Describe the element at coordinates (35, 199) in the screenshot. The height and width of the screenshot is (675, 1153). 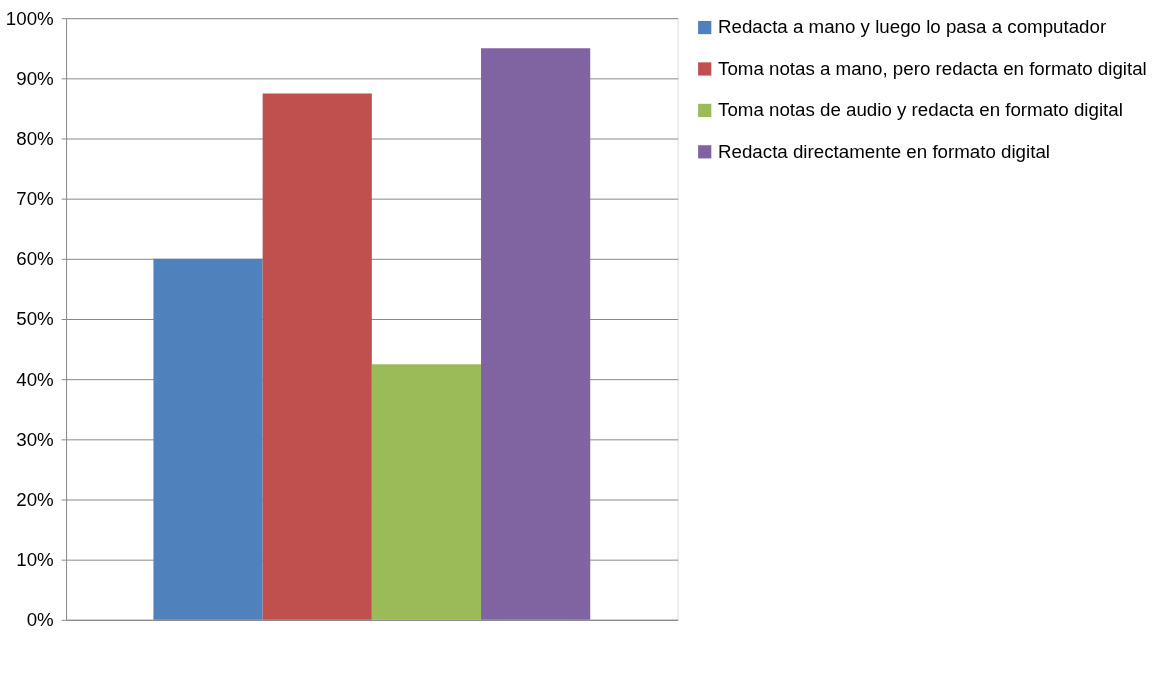
I see `y-tick-label: 70%` at that location.